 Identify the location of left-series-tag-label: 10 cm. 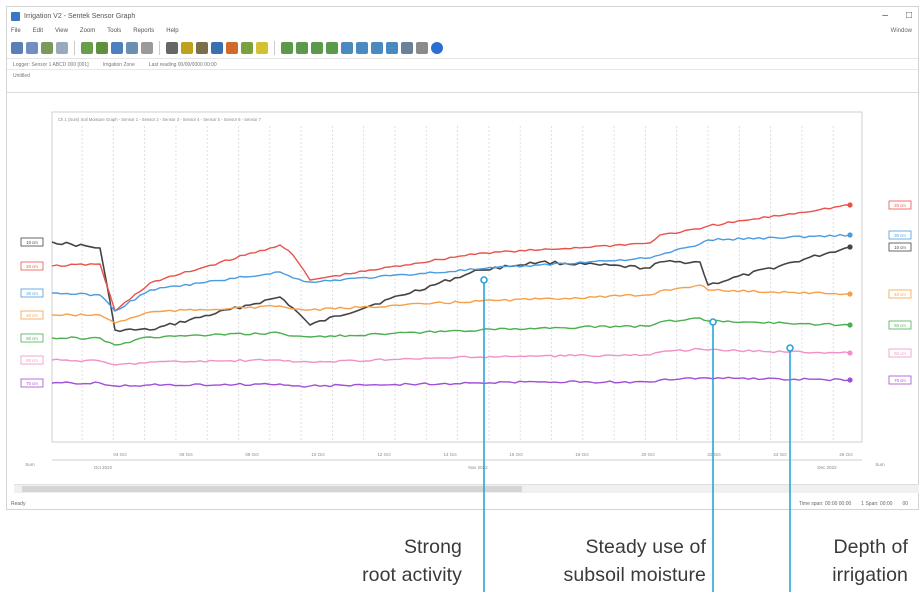
(32, 242).